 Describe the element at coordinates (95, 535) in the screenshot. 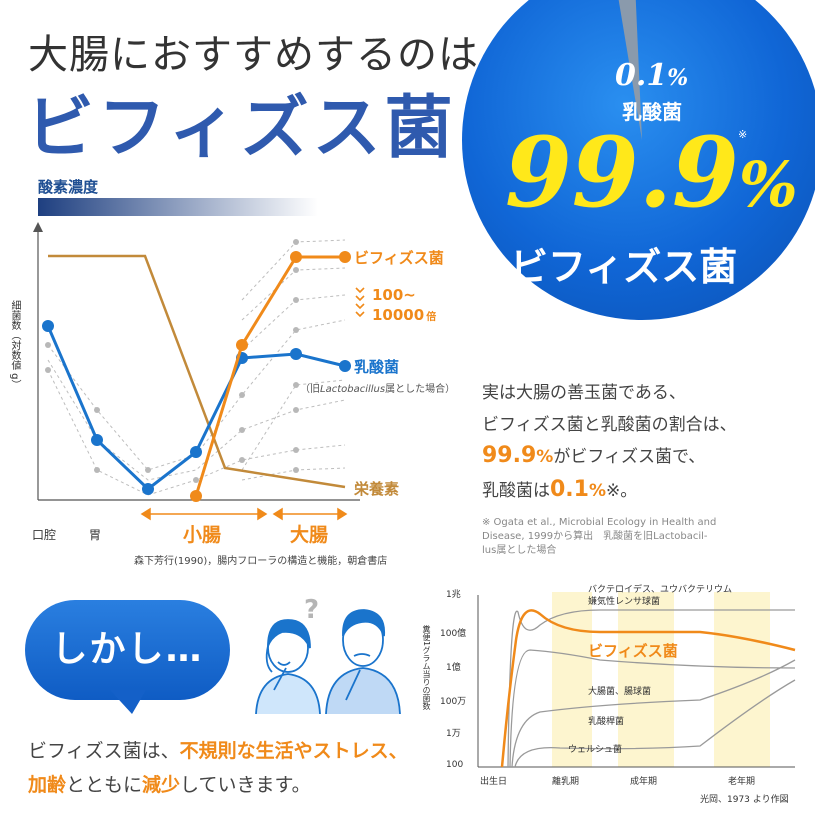

I see `x-label-stomach: 胃` at that location.